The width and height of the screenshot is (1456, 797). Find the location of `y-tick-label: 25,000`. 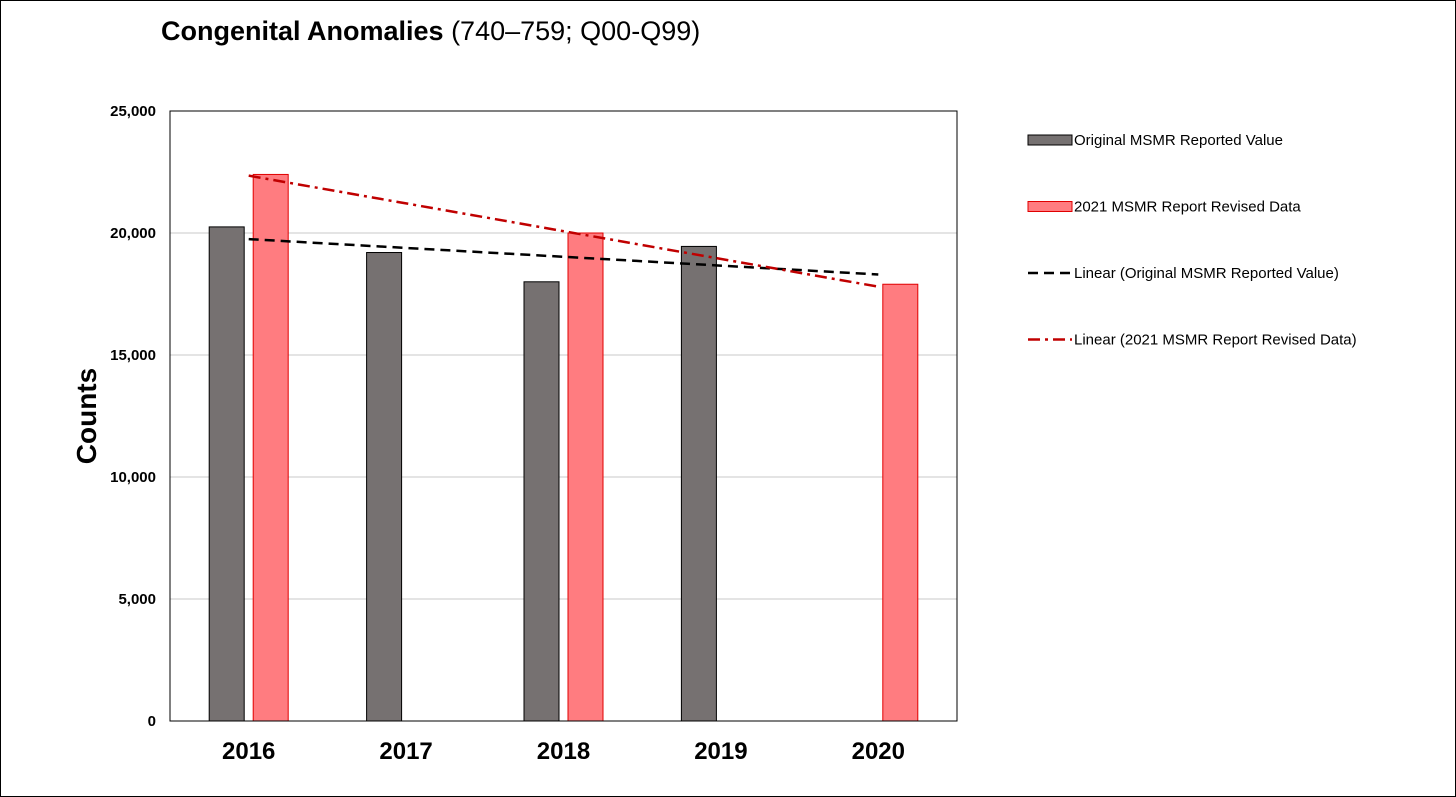

y-tick-label: 25,000 is located at coordinates (133, 111).